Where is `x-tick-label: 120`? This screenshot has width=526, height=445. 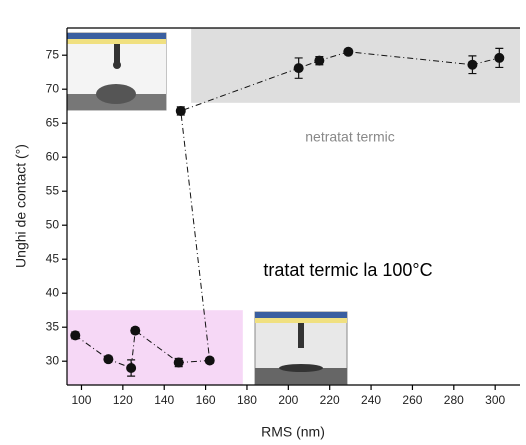
x-tick-label: 120 is located at coordinates (123, 400).